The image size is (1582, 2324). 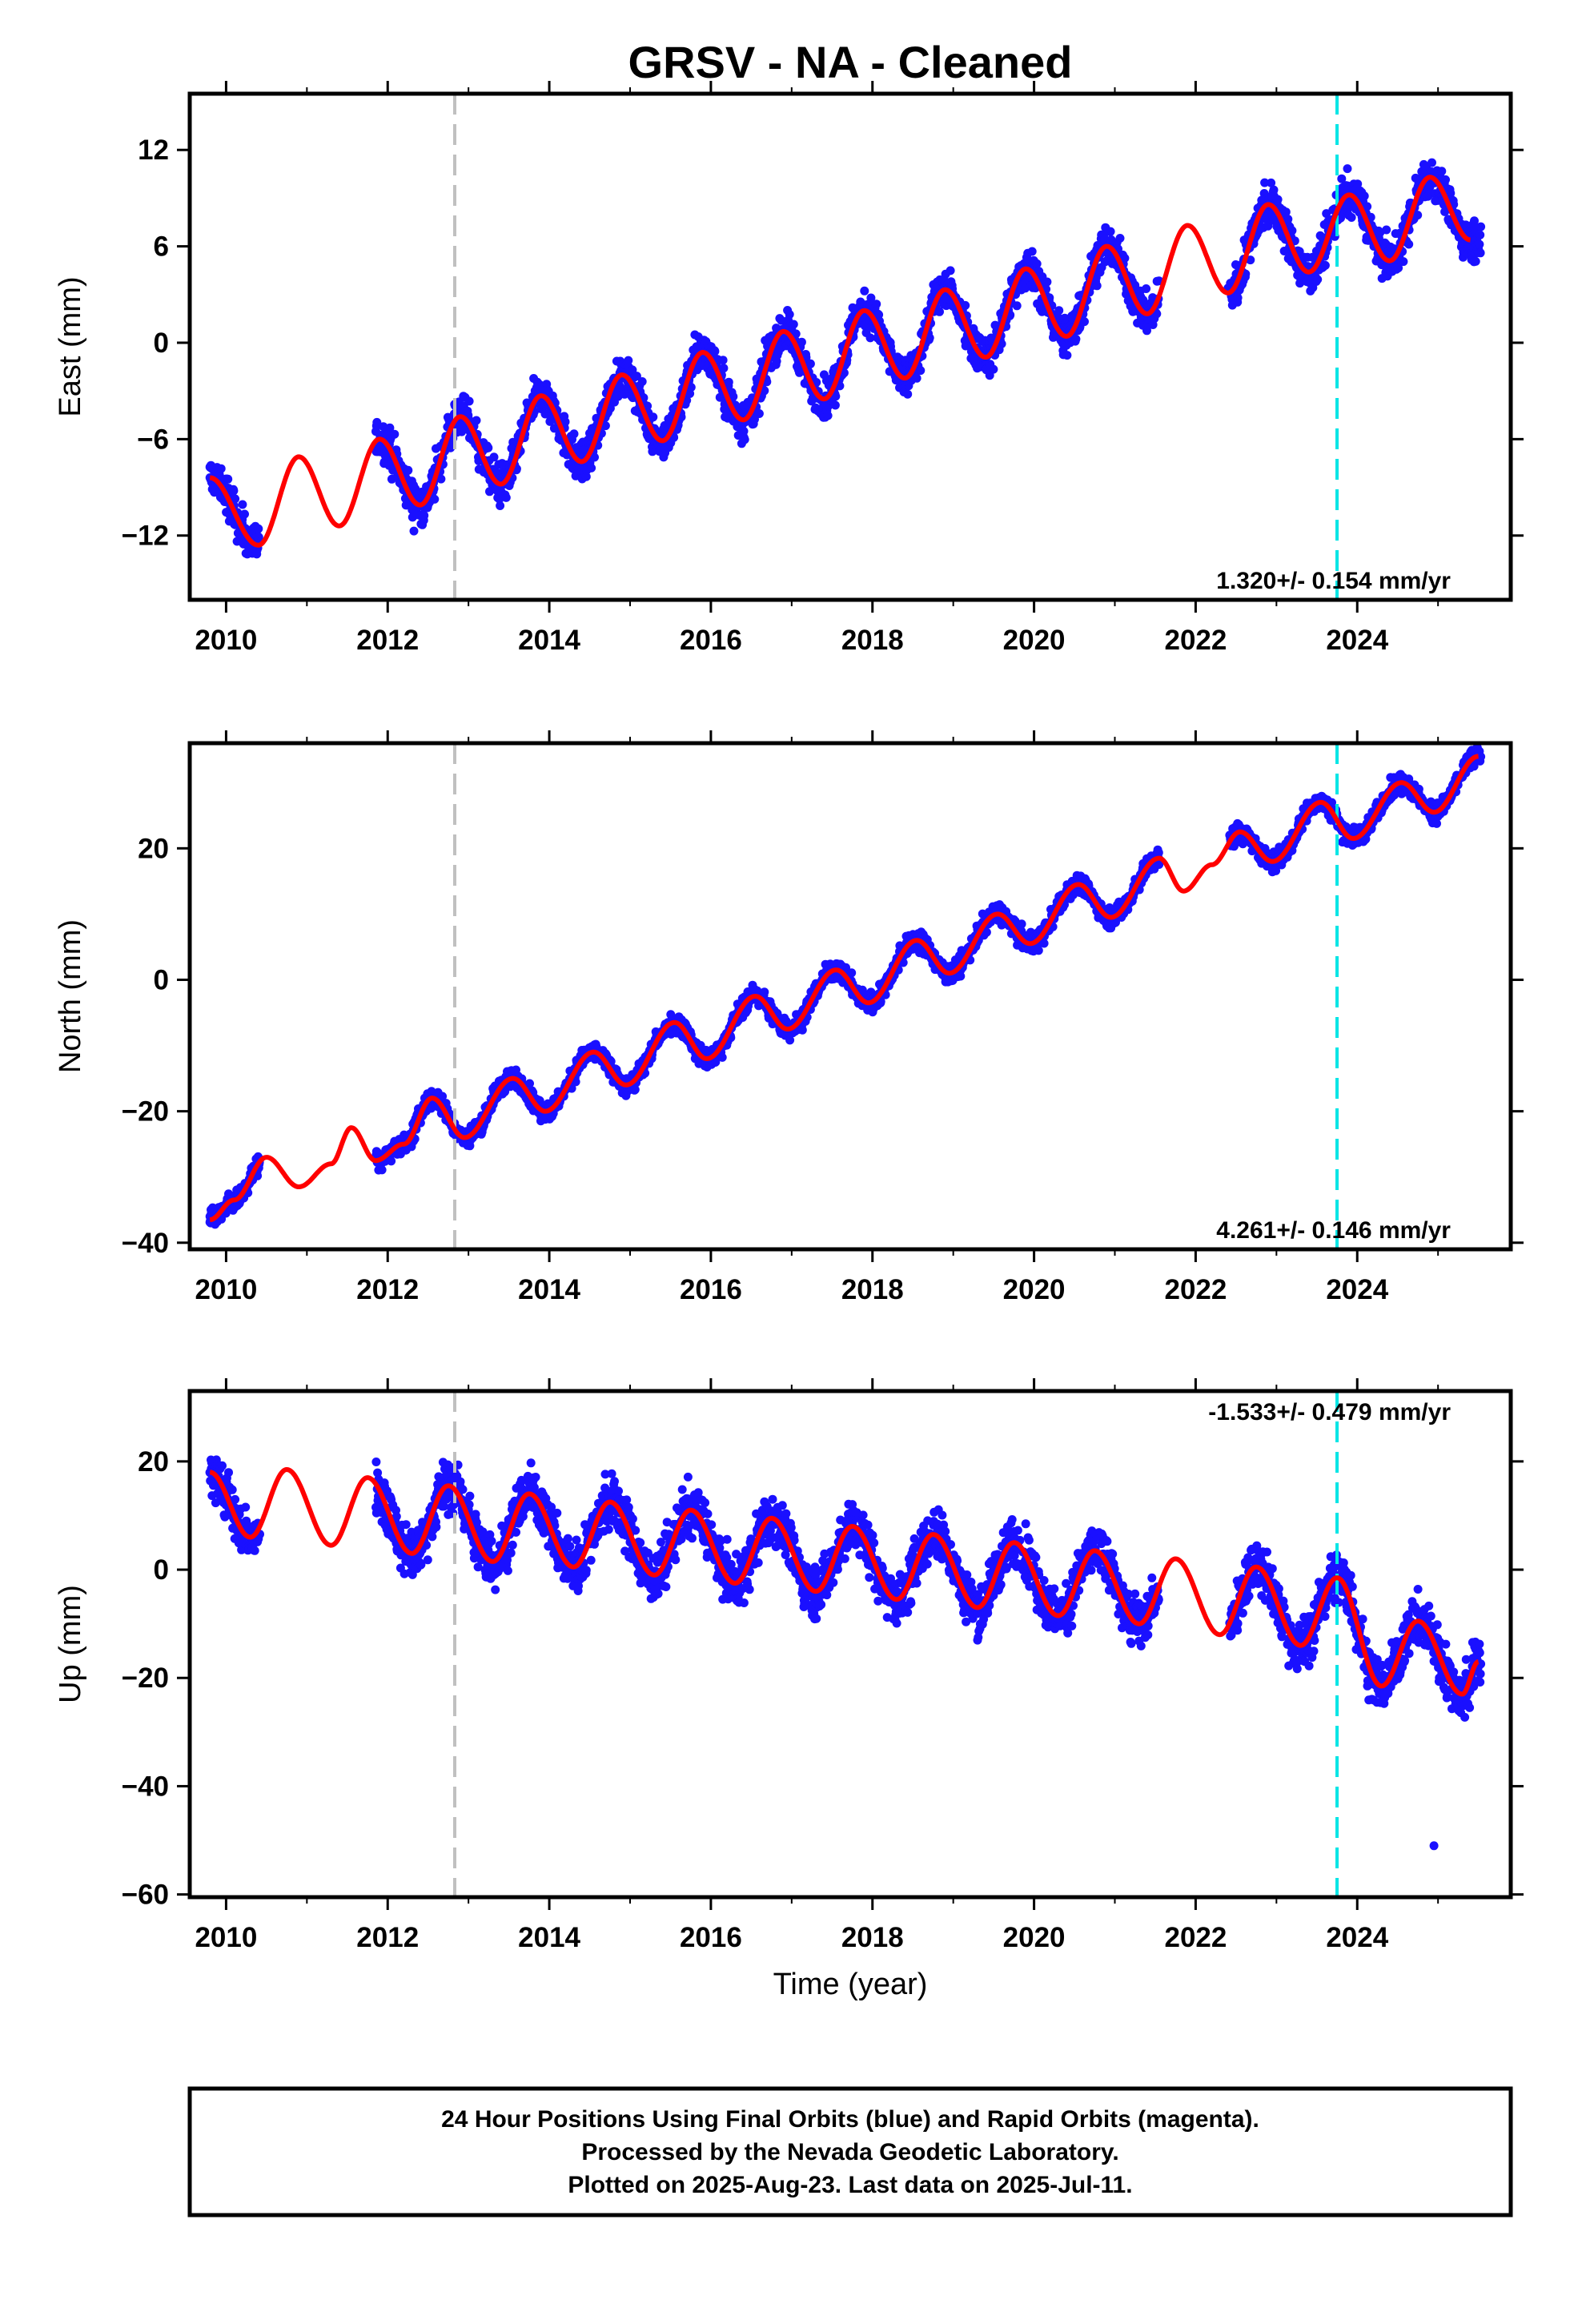 What do you see at coordinates (873, 640) in the screenshot?
I see `east-x-tick-label: 2018` at bounding box center [873, 640].